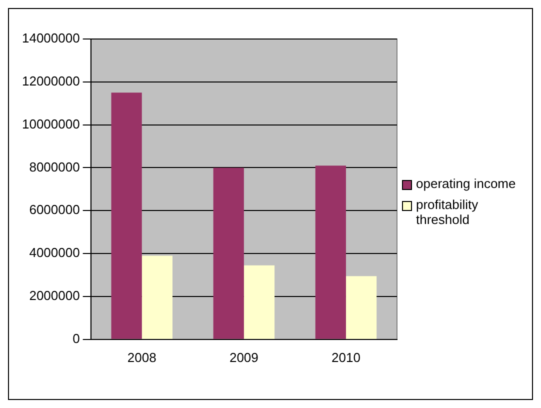 This screenshot has width=541, height=408. Describe the element at coordinates (54, 166) in the screenshot. I see `y-tick-label: 8000000` at that location.